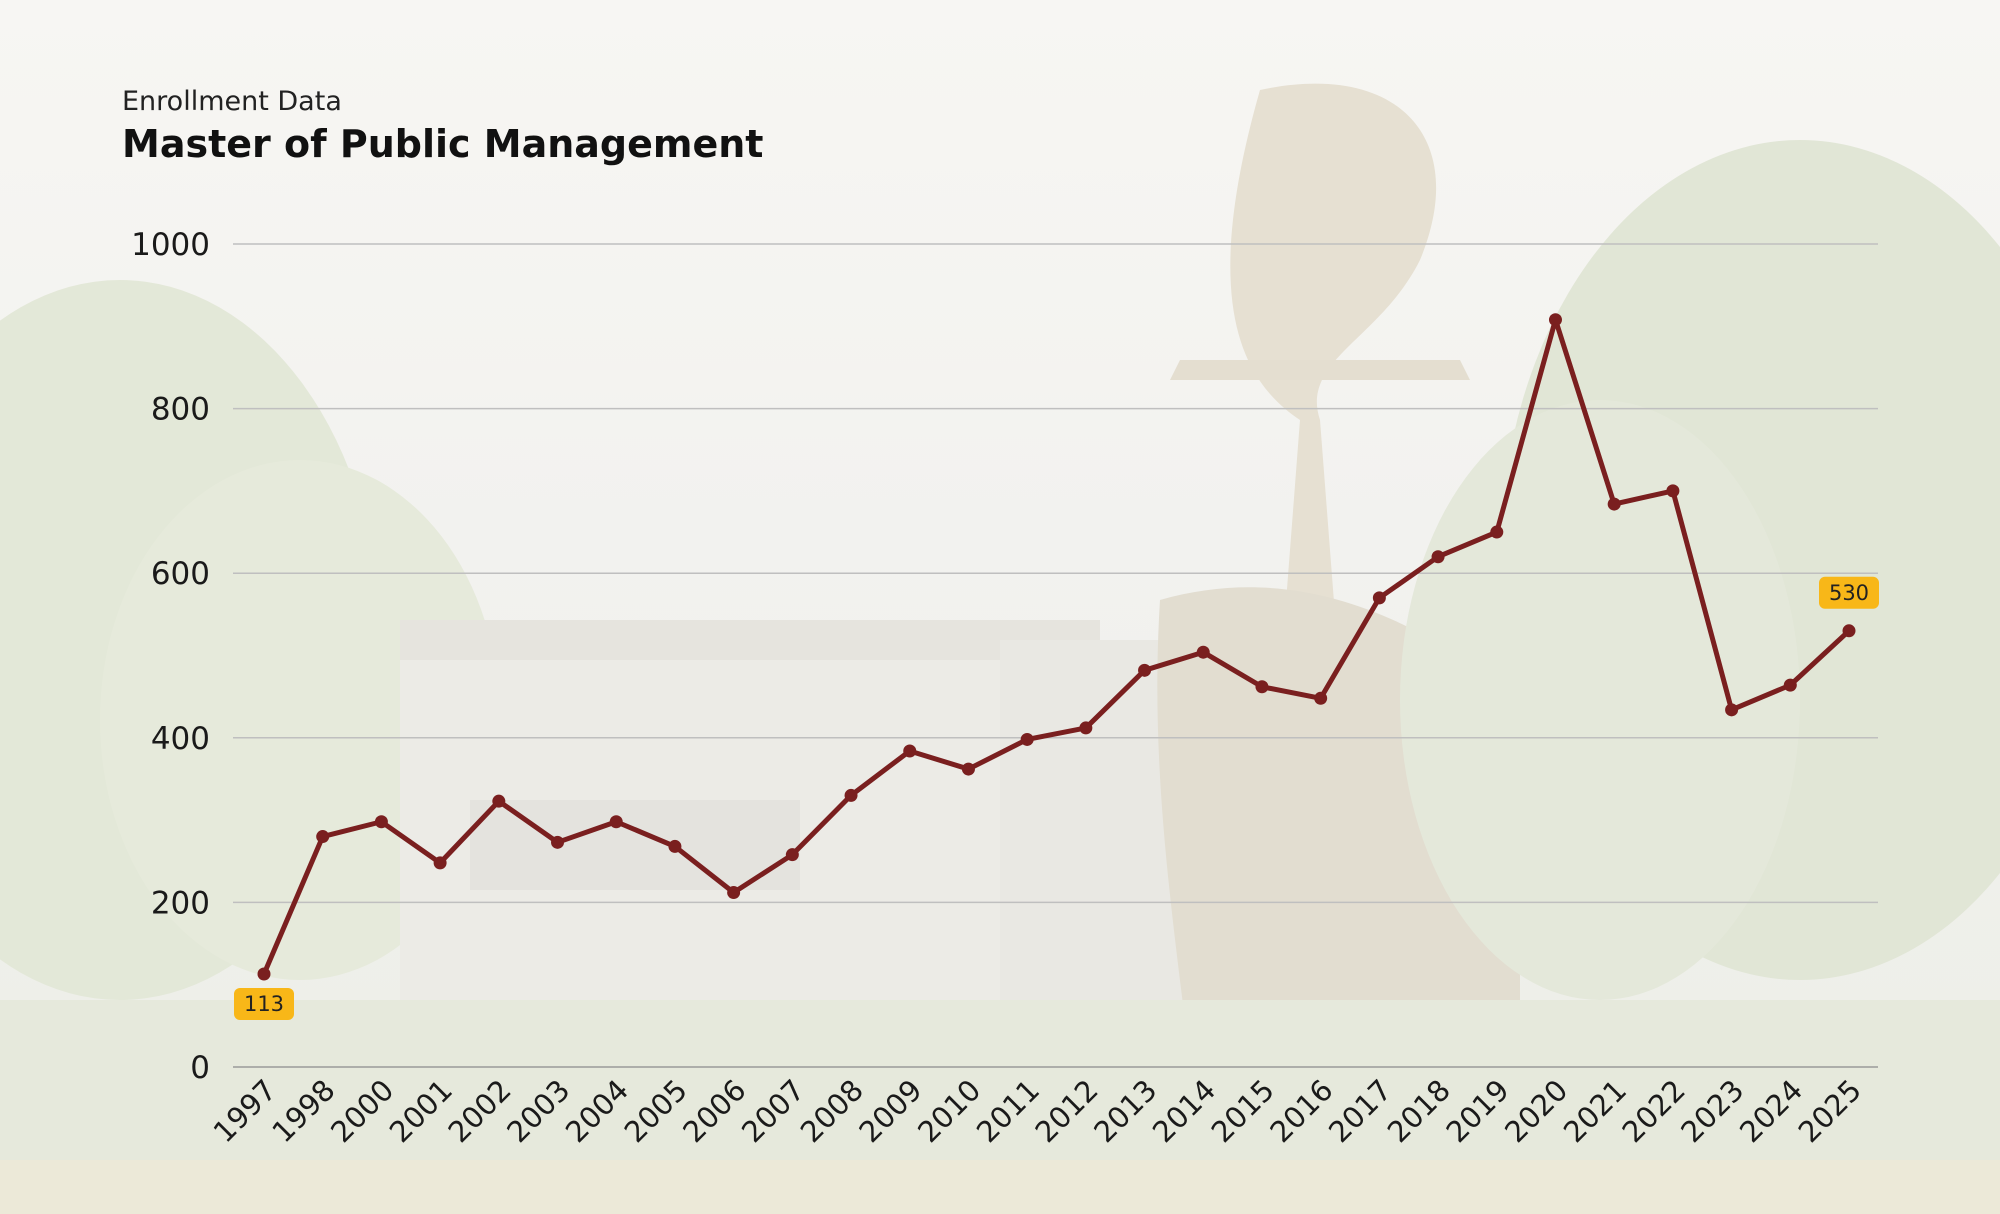 The width and height of the screenshot is (2000, 1214). What do you see at coordinates (232, 101) in the screenshot?
I see `chart-subtitle: Enrollment Data` at bounding box center [232, 101].